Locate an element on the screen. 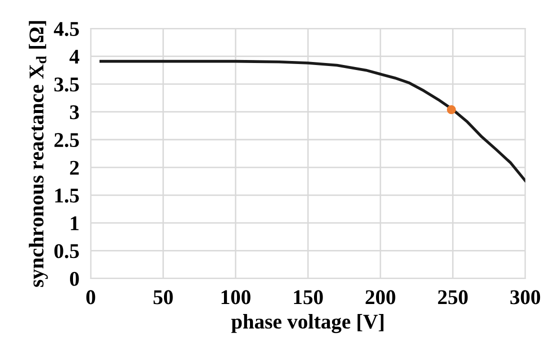  y-tick-label: 2 is located at coordinates (74, 167).